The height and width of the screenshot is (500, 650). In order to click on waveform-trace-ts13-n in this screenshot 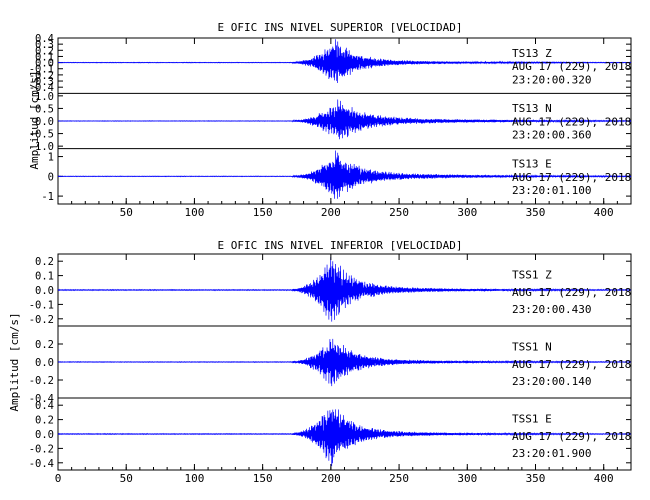, I will do `click(344, 119)`.